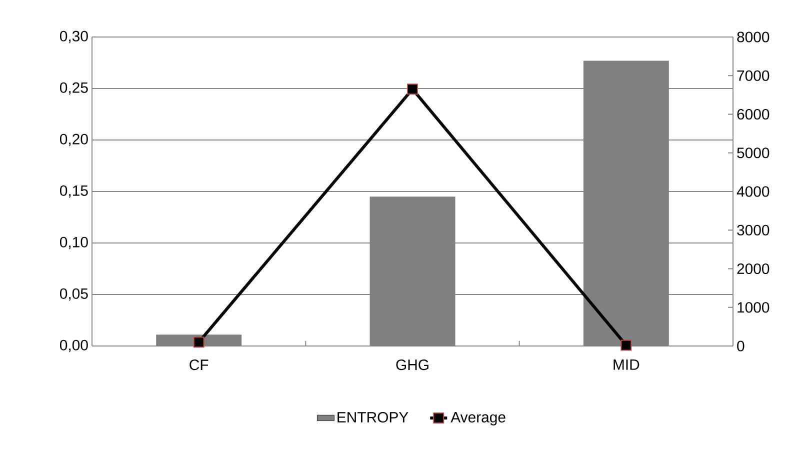 This screenshot has height=463, width=808. I want to click on y2-tick-label: 5000, so click(753, 153).